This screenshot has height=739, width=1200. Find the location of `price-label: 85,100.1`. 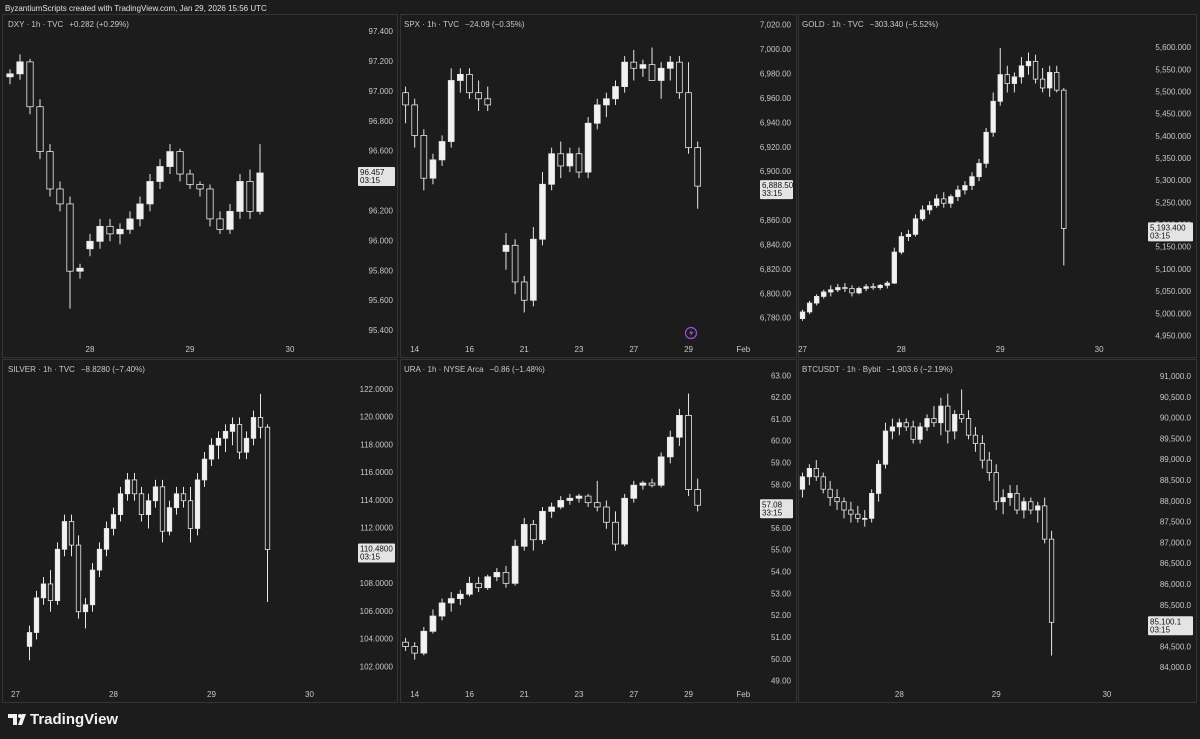

price-label: 85,100.1 is located at coordinates (1166, 621).